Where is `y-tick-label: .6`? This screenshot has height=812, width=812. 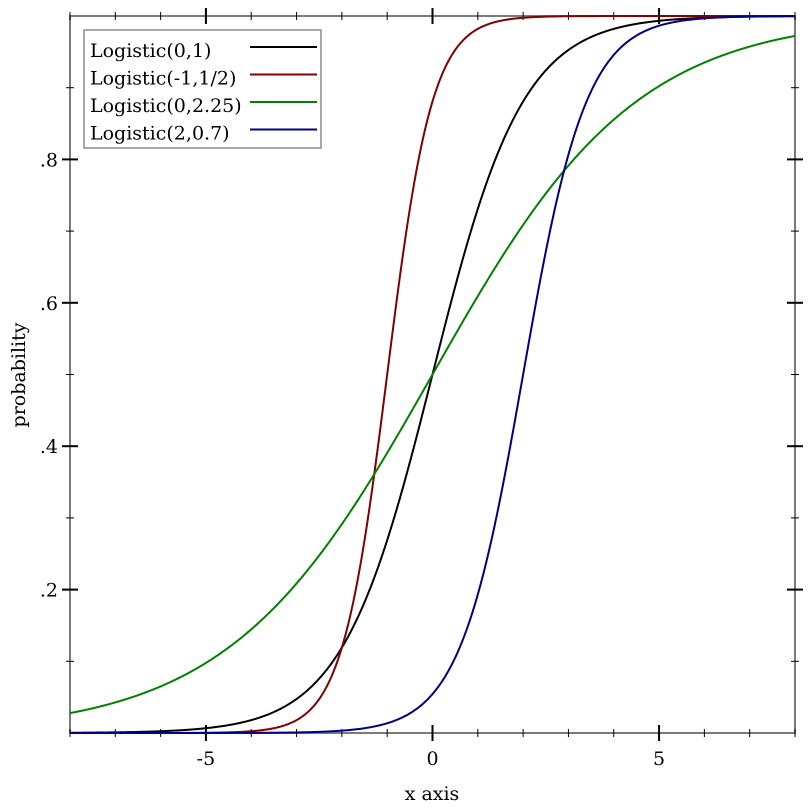 y-tick-label: .6 is located at coordinates (49, 304).